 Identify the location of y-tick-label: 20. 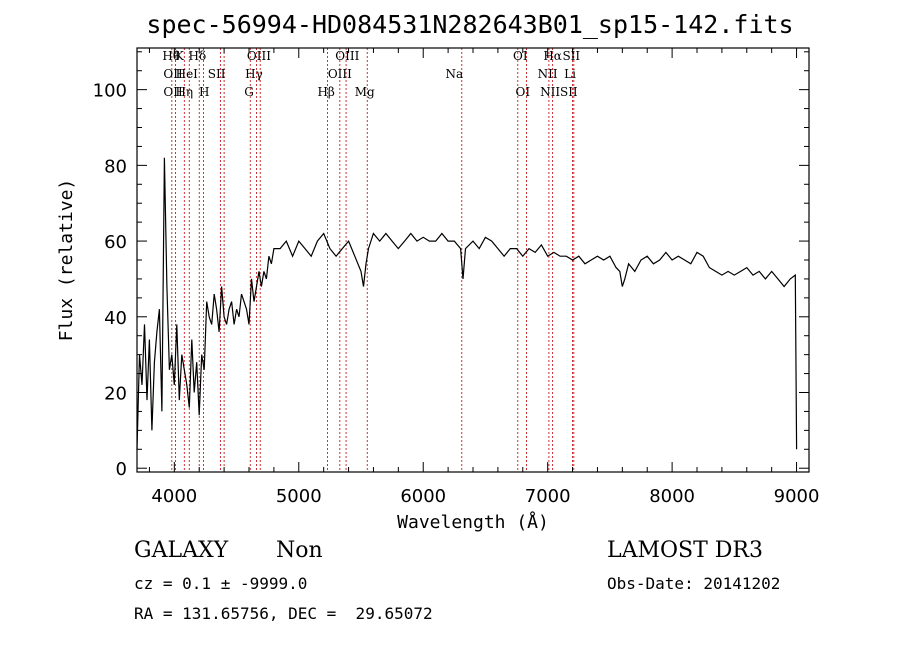
(115, 394).